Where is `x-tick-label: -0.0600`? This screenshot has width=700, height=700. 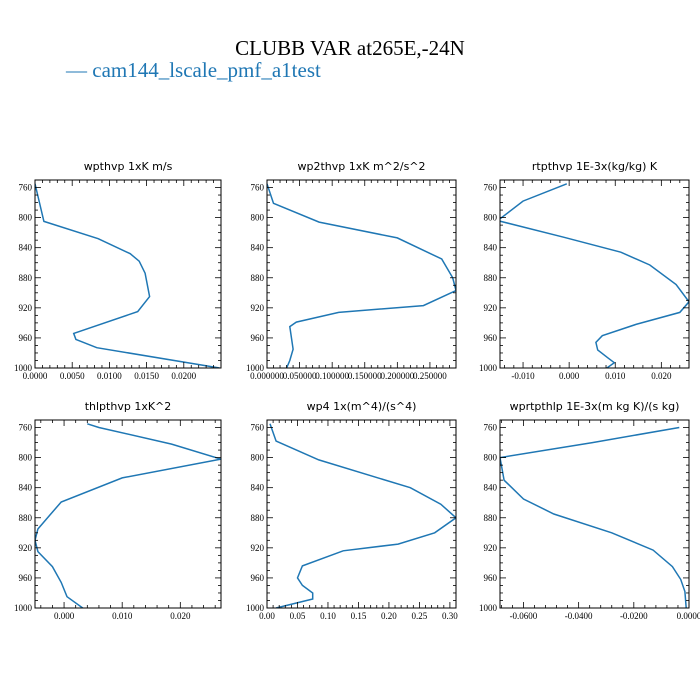 x-tick-label: -0.0600 is located at coordinates (524, 616).